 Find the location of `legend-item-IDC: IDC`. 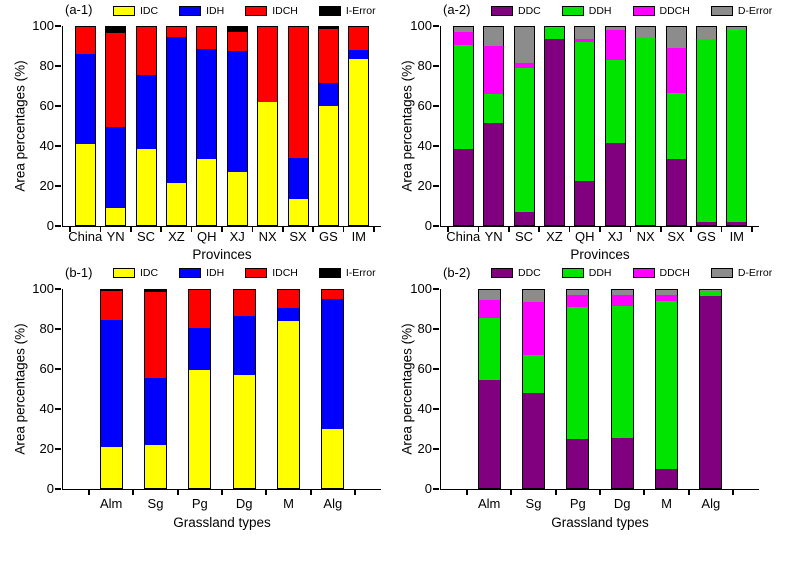

legend-item-IDC: IDC is located at coordinates (135, 273).